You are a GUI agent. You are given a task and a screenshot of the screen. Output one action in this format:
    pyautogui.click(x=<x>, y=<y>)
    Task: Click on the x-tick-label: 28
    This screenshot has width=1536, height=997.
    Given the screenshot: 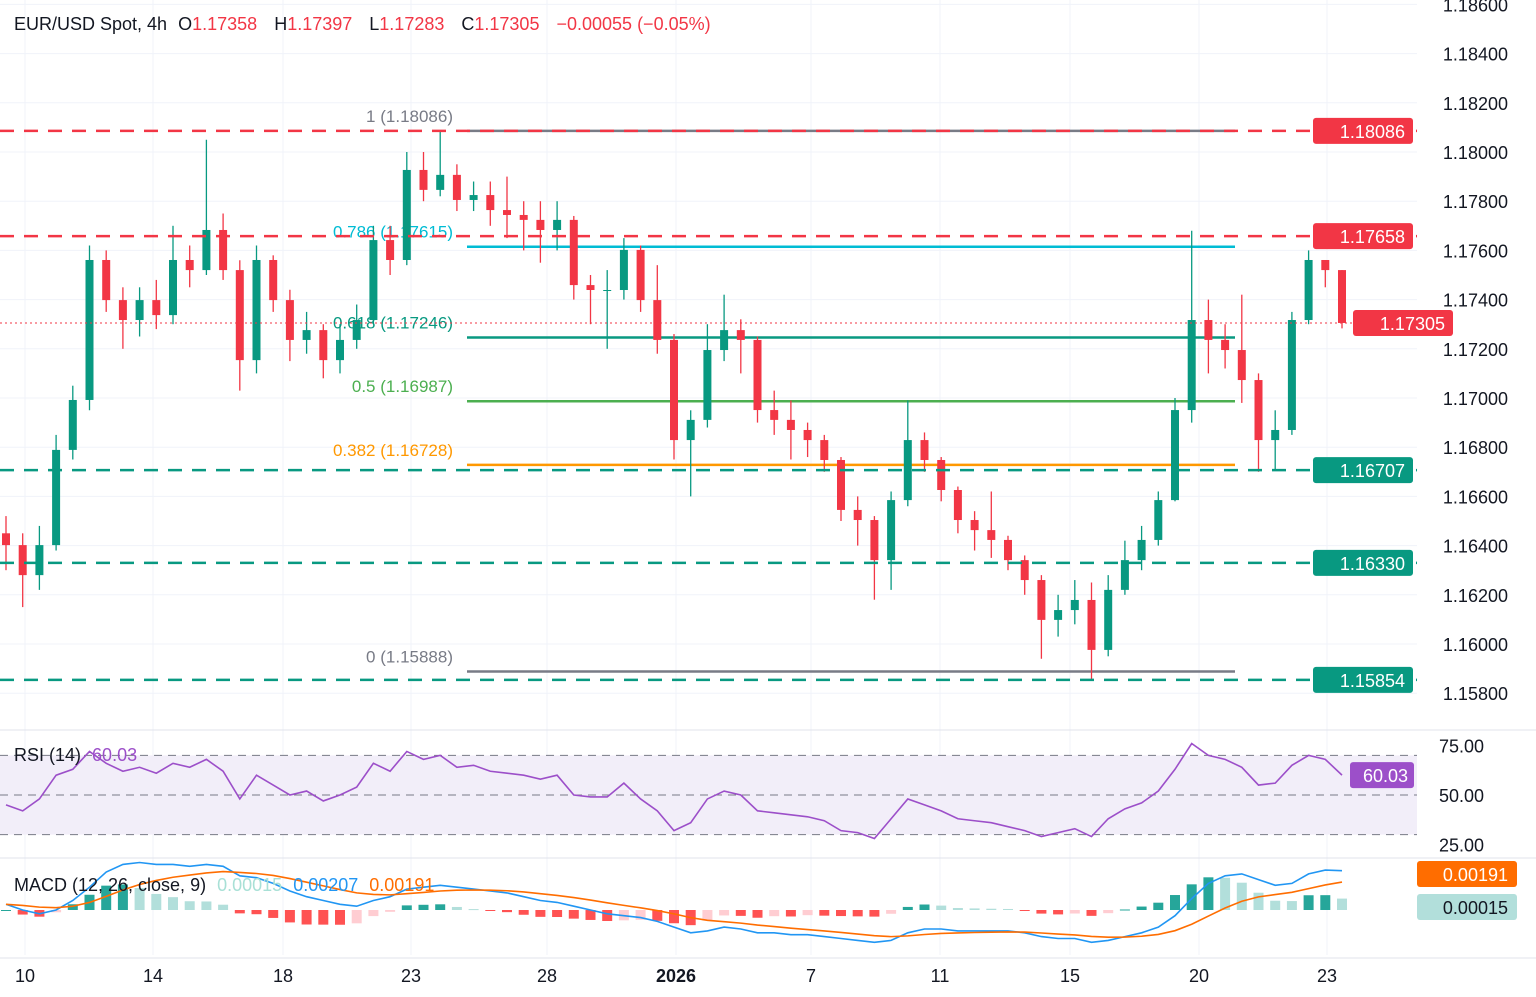 What is the action you would take?
    pyautogui.click(x=547, y=976)
    